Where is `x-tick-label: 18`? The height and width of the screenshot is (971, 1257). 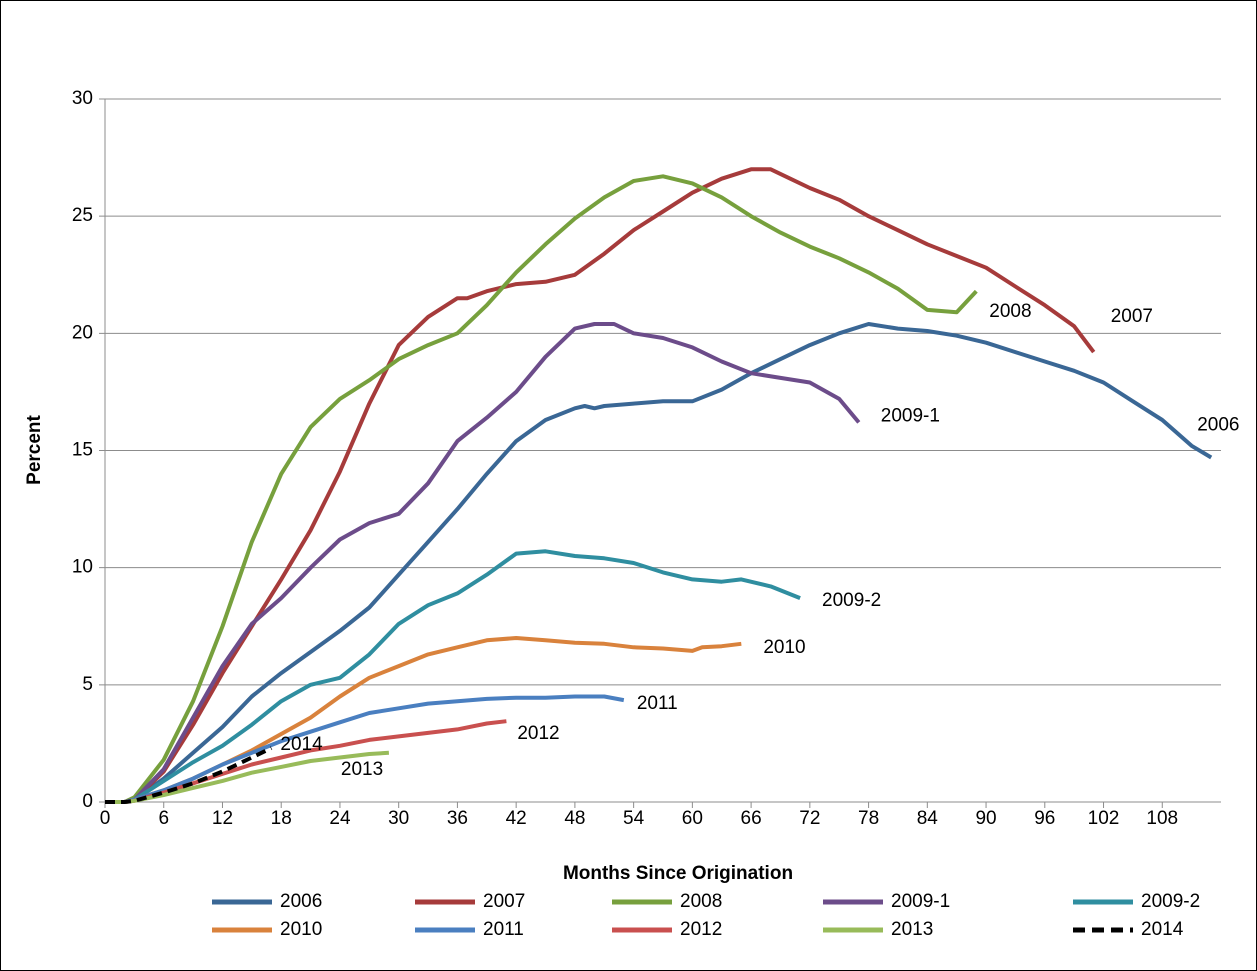 x-tick-label: 18 is located at coordinates (281, 818).